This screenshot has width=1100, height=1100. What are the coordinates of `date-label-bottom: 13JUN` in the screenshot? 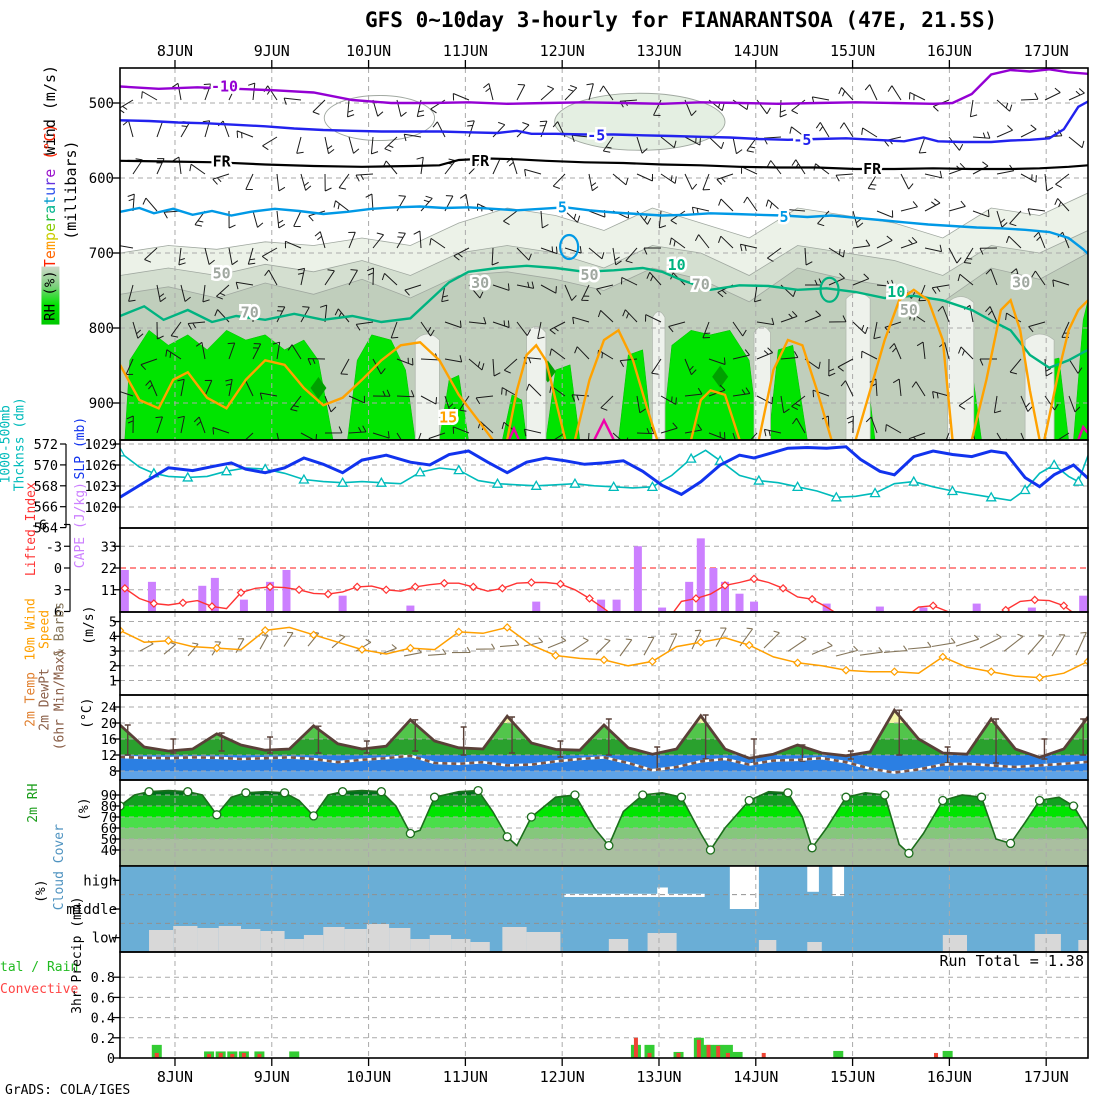 It's located at (658, 1077).